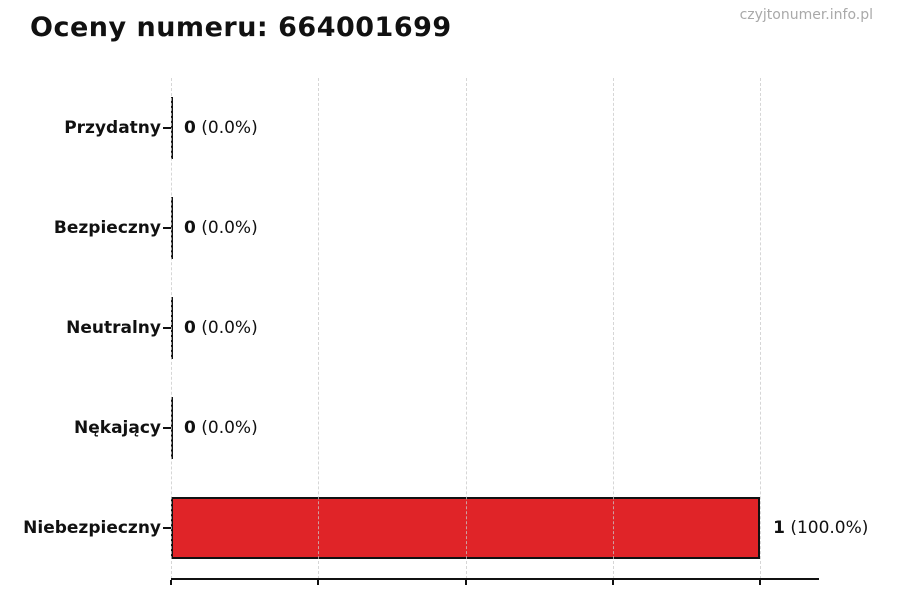  Describe the element at coordinates (107, 228) in the screenshot. I see `category-label: Bezpieczny` at that location.